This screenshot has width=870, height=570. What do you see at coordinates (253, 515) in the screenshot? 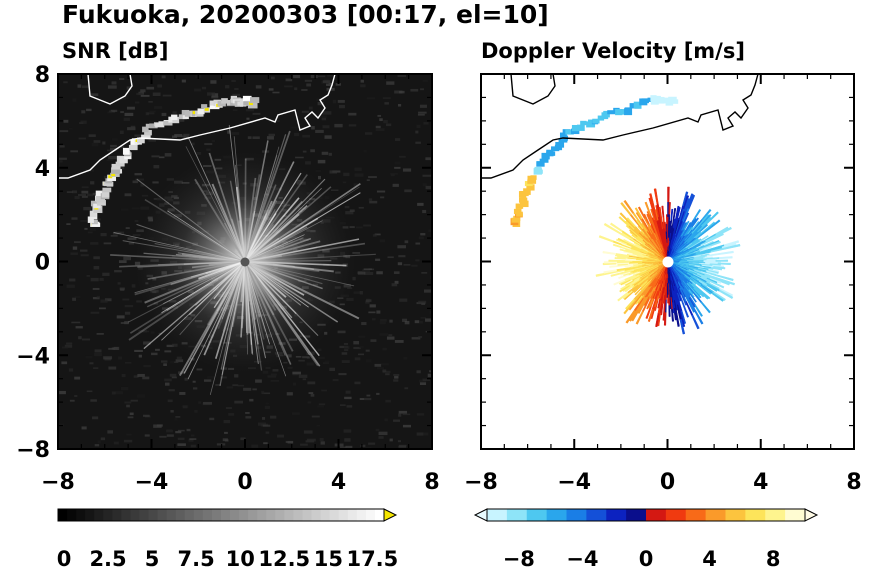
I see `snr-colorbar-cell` at bounding box center [253, 515].